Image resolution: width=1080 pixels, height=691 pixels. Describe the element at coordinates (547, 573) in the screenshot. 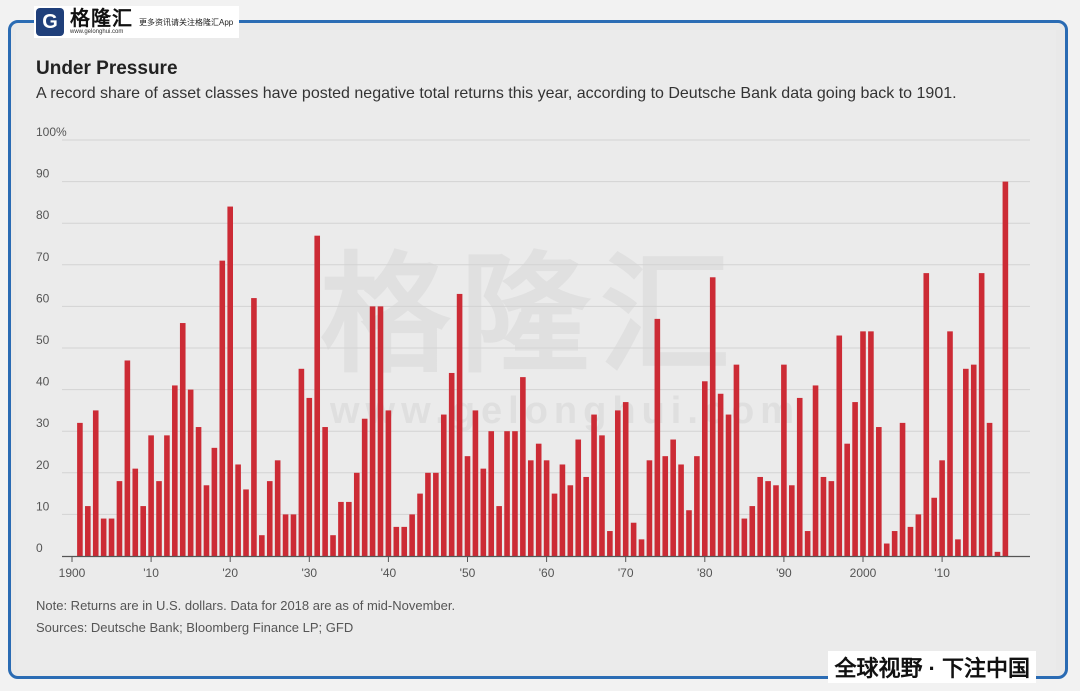

I see `x-tick-label: '60` at that location.